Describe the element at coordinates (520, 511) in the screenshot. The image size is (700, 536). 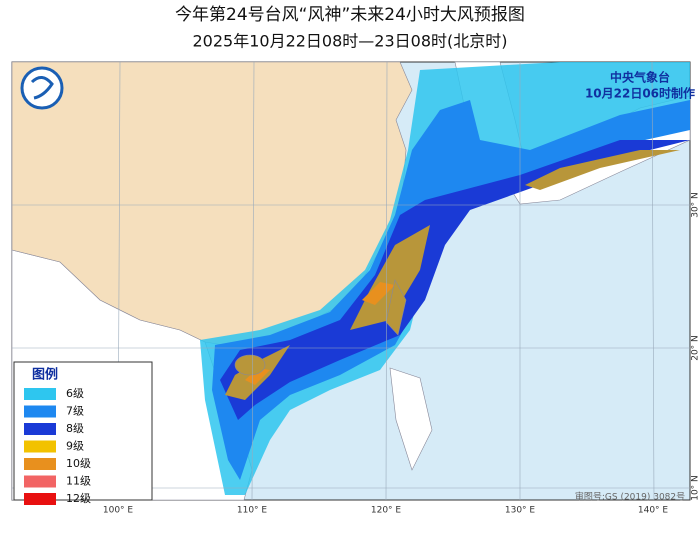
I see `longitude-label: 130° E` at that location.